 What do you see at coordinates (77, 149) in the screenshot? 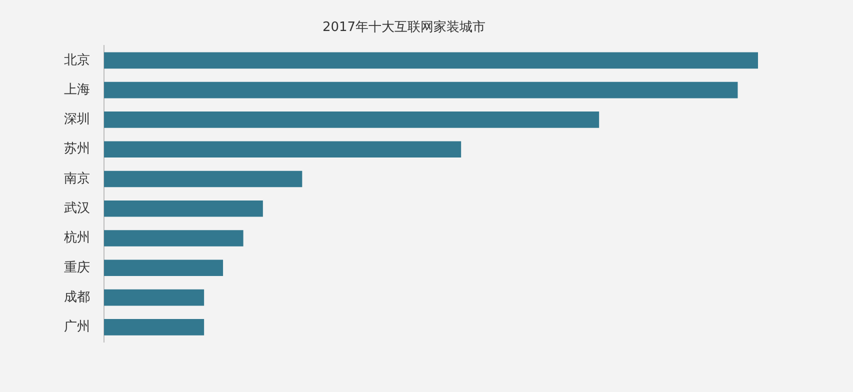
I see `y-tick-label: 苏州` at bounding box center [77, 149].